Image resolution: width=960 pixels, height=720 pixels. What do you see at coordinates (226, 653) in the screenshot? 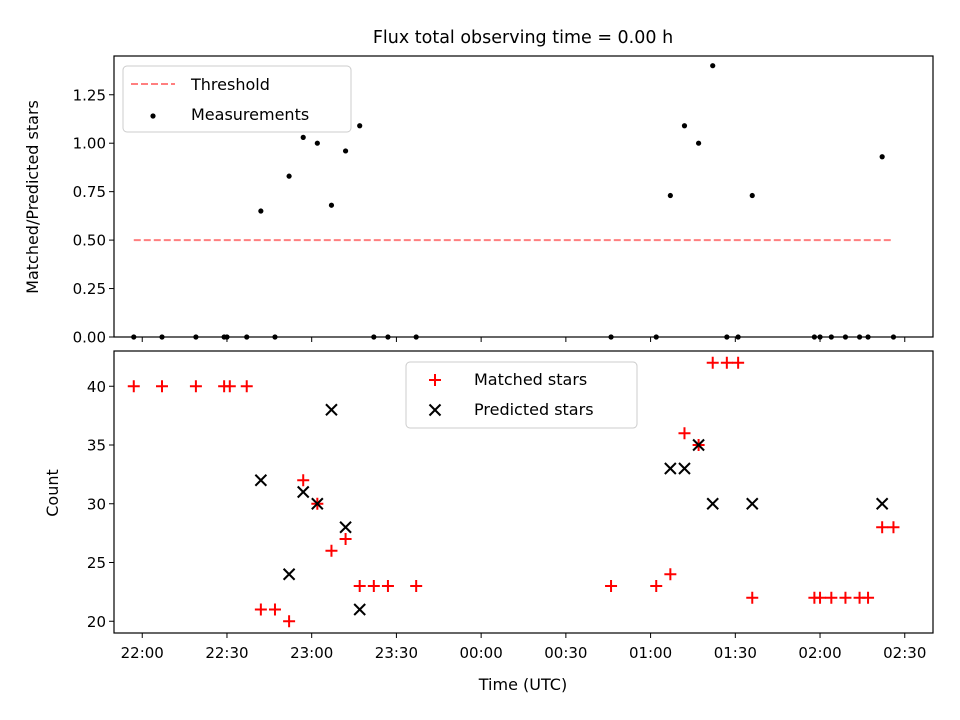
I see `bottom-x-tick-label: 22:30` at bounding box center [226, 653].